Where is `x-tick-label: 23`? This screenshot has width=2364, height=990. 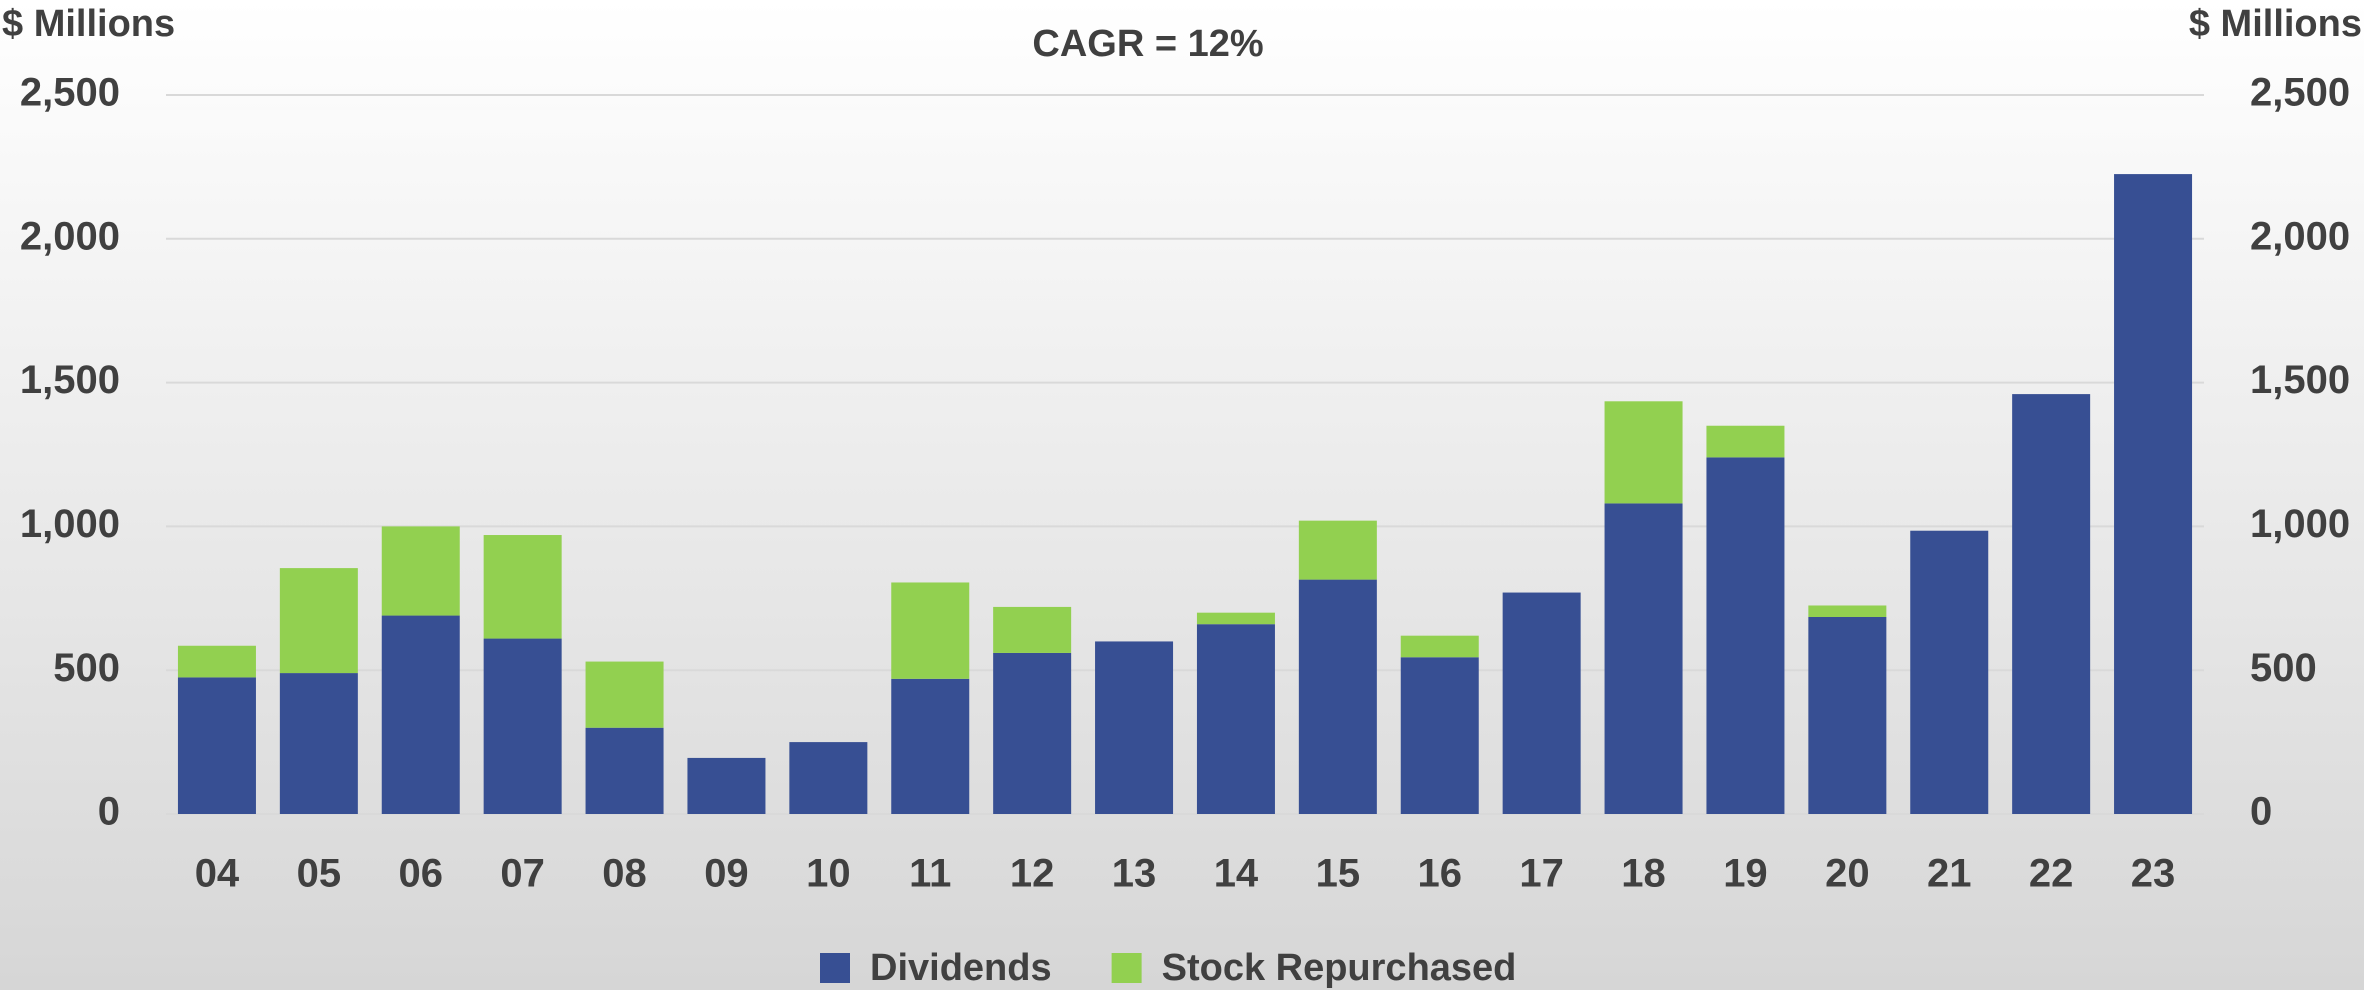
x-tick-label: 23 is located at coordinates (2153, 874).